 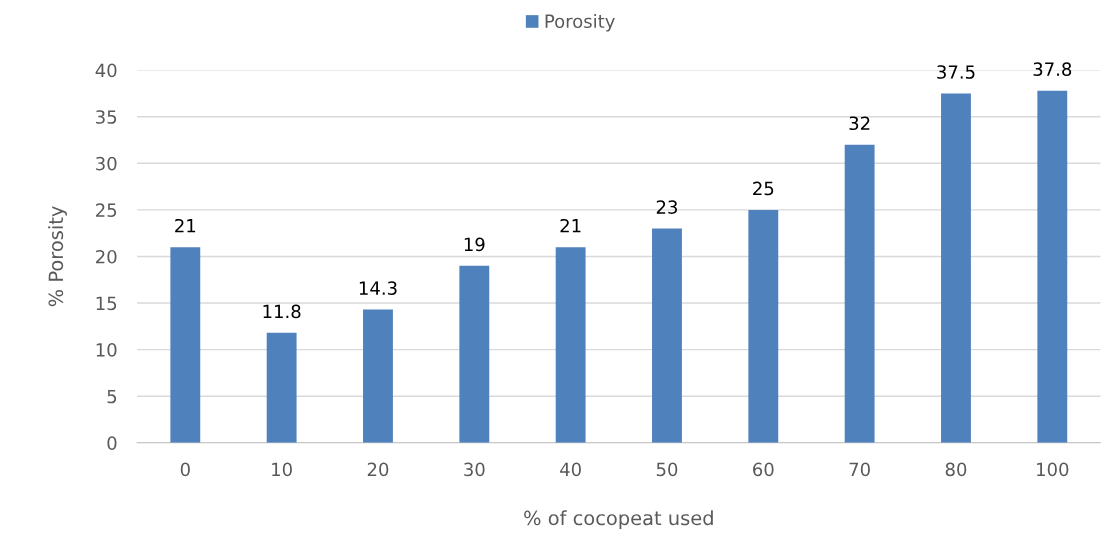 I want to click on data-label: 37.8, so click(x=1052, y=69).